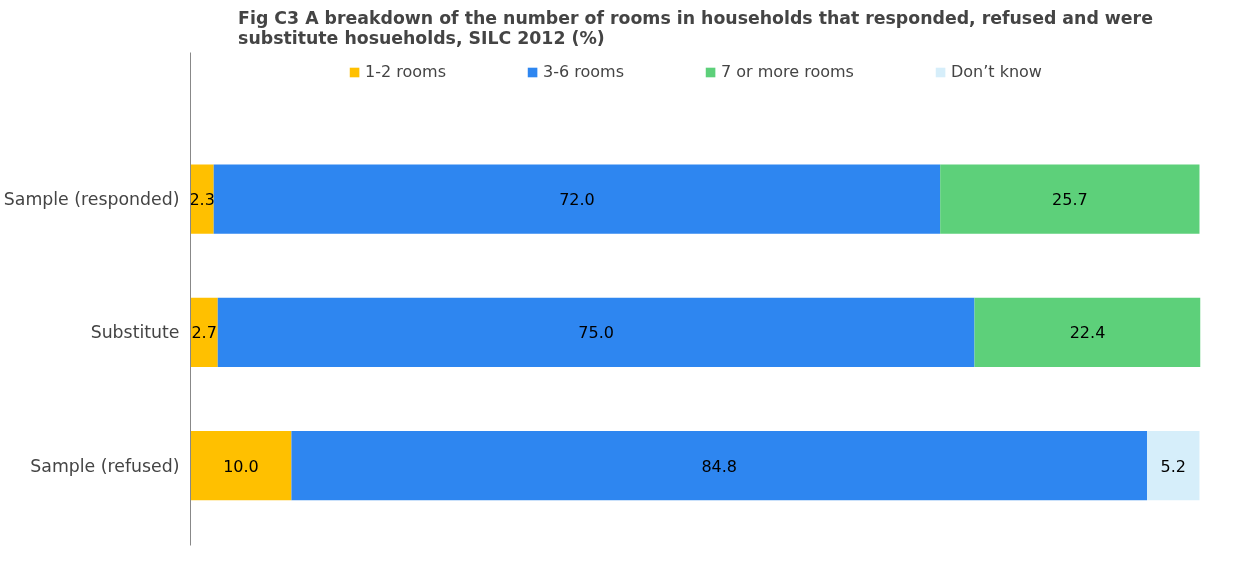 Image resolution: width=1253 pixels, height=568 pixels. I want to click on data-label: 22.4, so click(1087, 333).